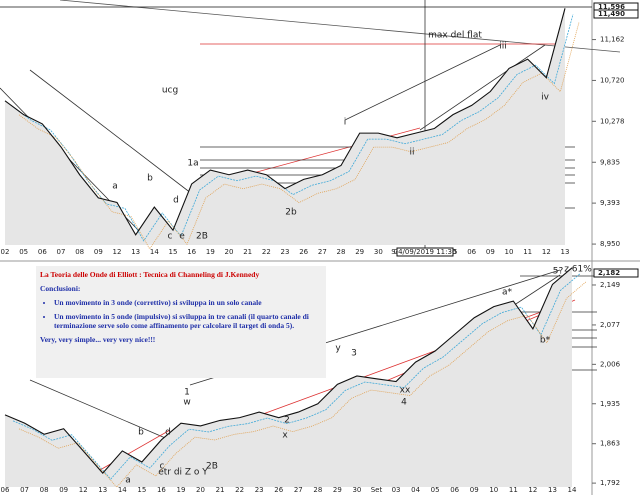  I want to click on y-tick-label: 10,278, so click(612, 121).